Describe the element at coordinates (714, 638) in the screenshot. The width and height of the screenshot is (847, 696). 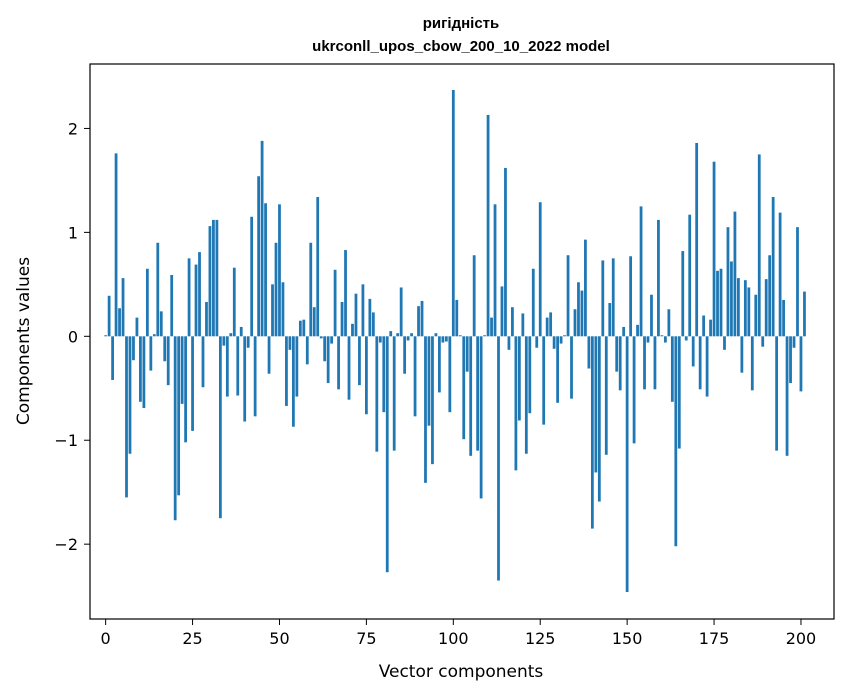
I see `x-tick-label: 175` at that location.